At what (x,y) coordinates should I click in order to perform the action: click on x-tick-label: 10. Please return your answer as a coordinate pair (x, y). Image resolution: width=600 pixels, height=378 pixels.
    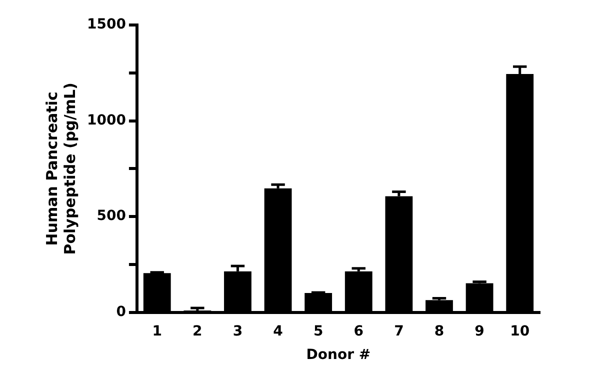
    Looking at the image, I should click on (520, 331).